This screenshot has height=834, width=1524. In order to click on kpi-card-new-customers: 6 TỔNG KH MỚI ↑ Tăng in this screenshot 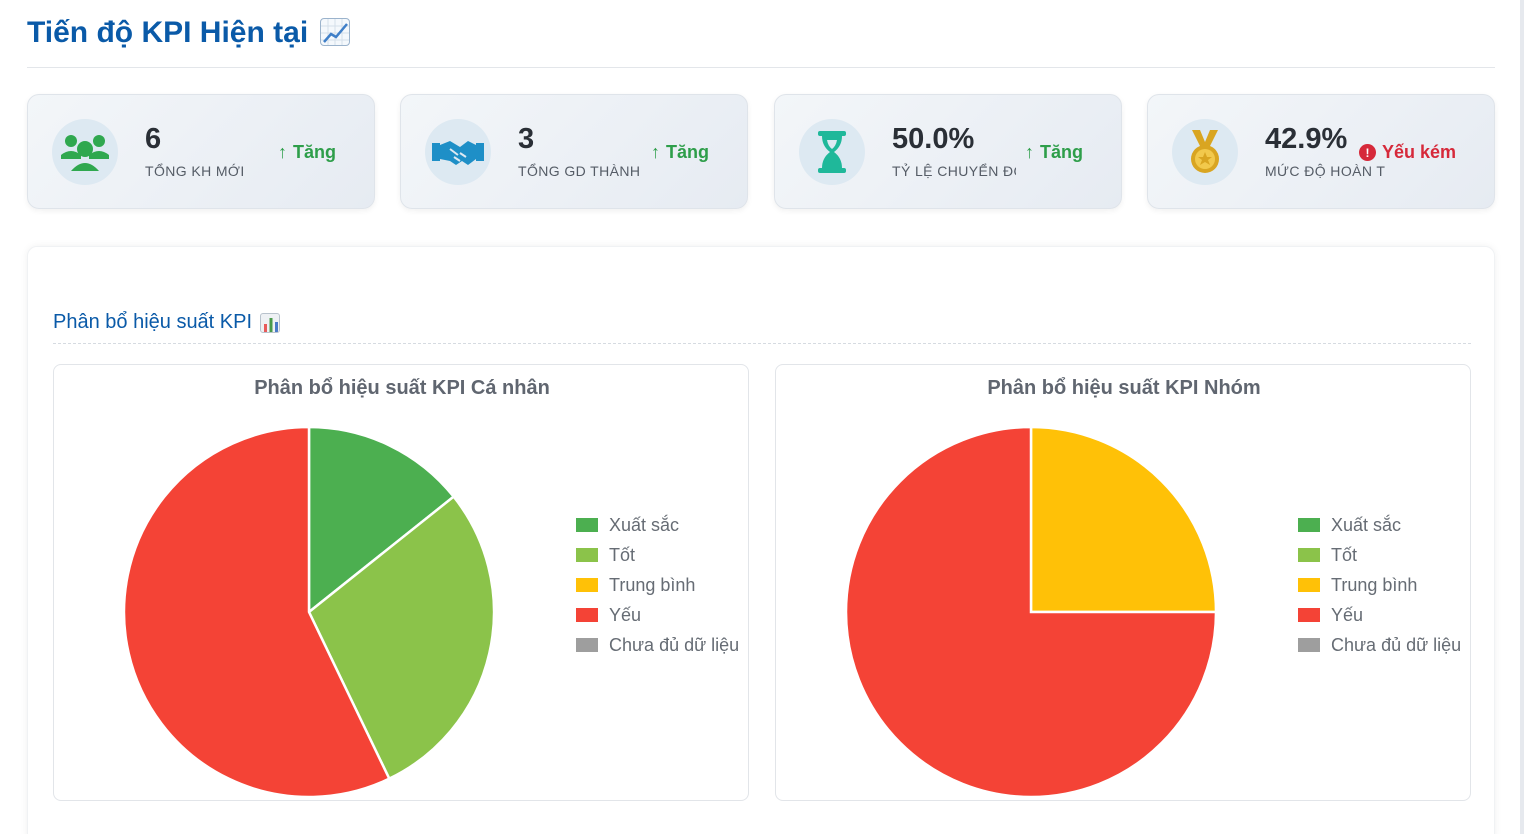, I will do `click(201, 151)`.